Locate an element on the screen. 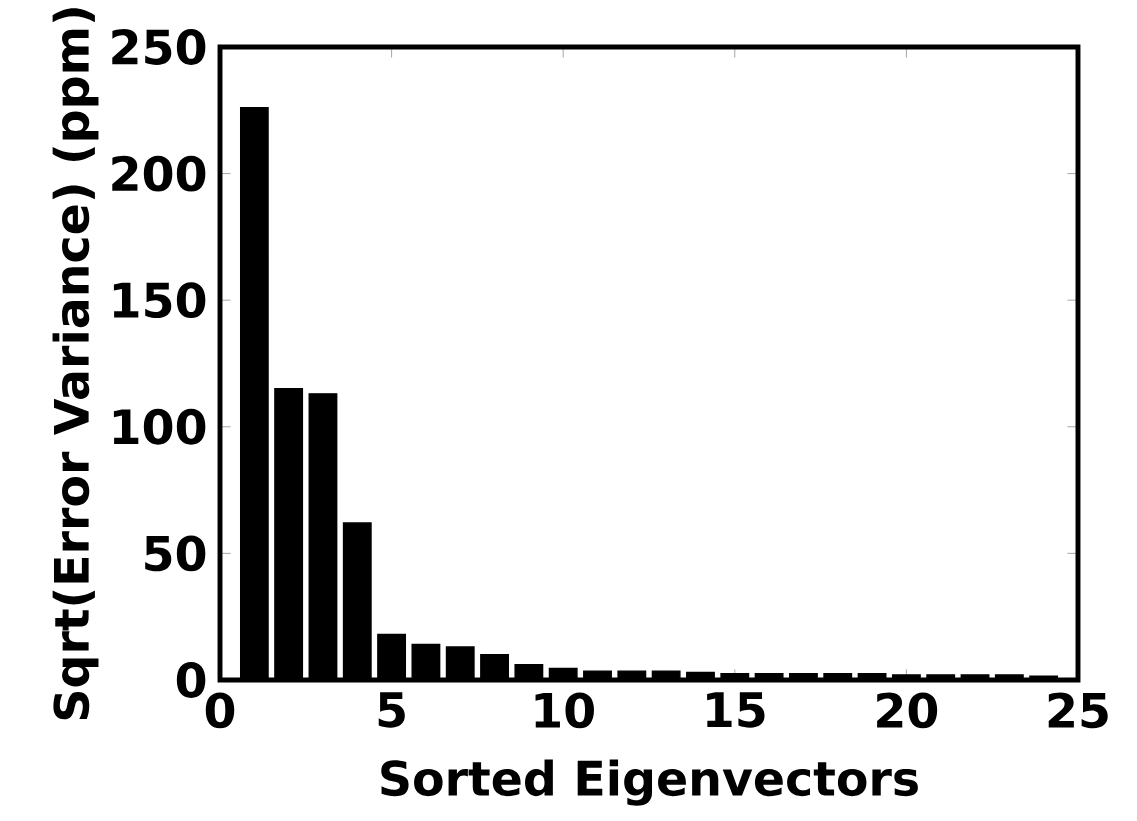 The image size is (1137, 821). y-tick-label: 200 is located at coordinates (159, 173).